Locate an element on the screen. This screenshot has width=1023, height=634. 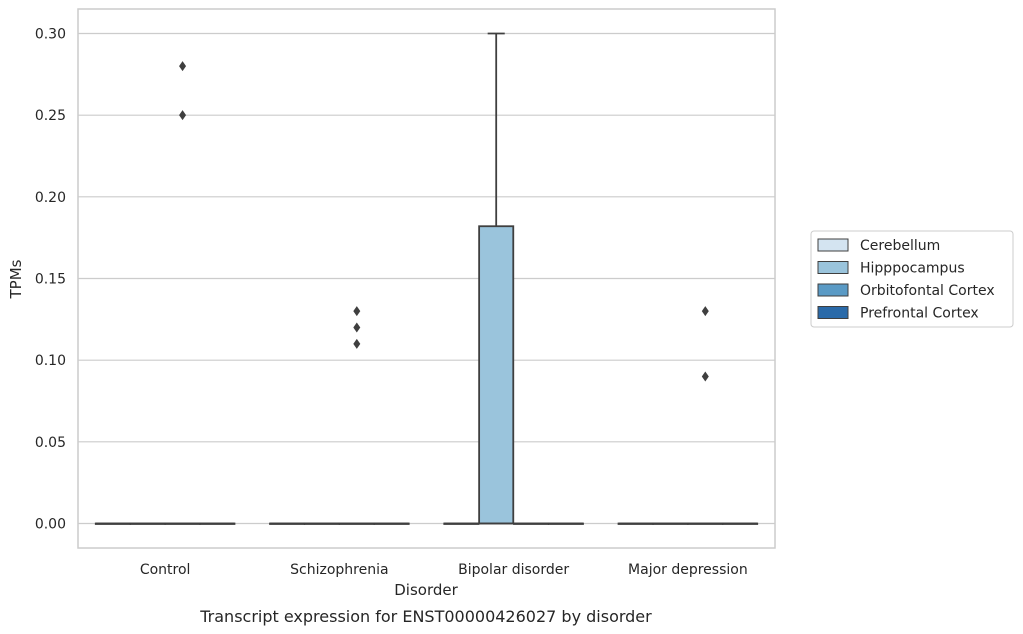
box-schizophrenia-orbitofontal-cortex is located at coordinates (356, 415).